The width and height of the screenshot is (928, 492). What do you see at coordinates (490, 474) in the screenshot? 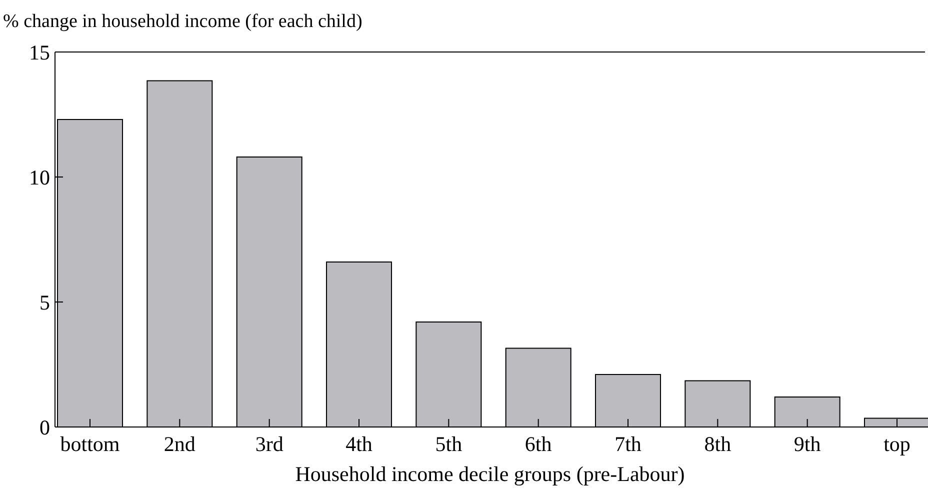
I see `x-axis-title: Household income decile groups (pre-Labour)` at bounding box center [490, 474].